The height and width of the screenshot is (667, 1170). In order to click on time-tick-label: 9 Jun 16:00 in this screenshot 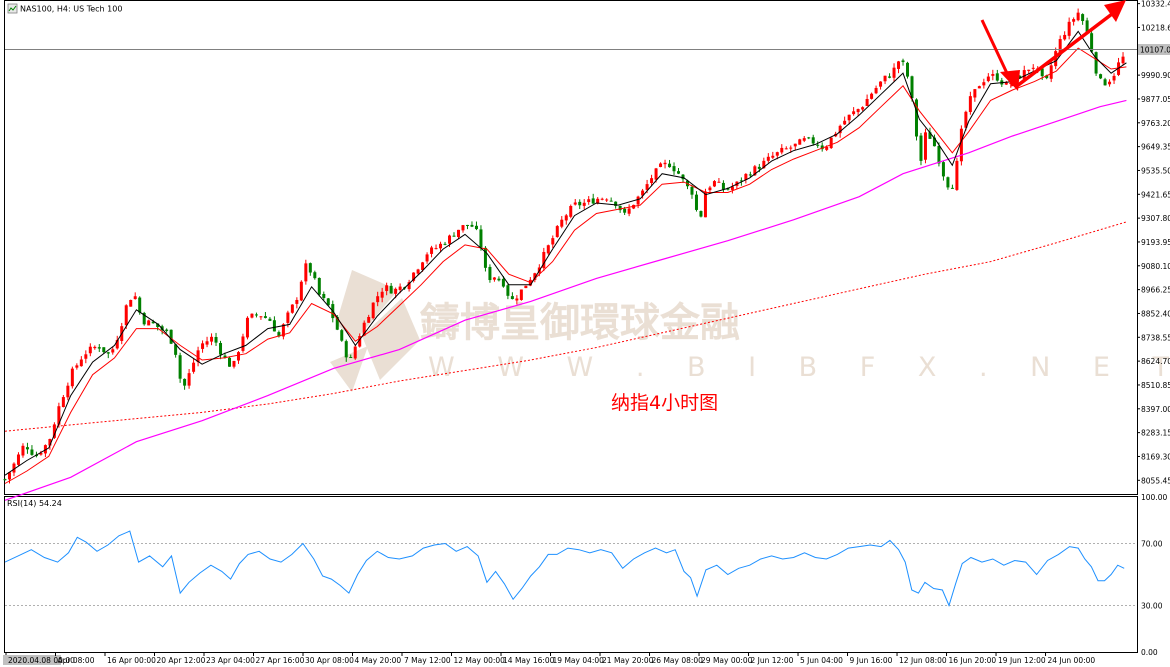, I will do `click(871, 660)`.